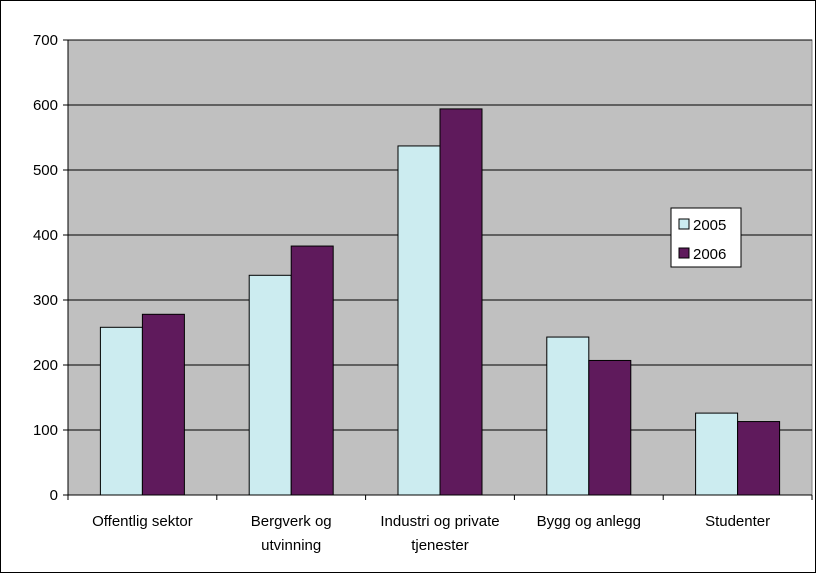 The height and width of the screenshot is (573, 816). What do you see at coordinates (45, 365) in the screenshot?
I see `y-tick-label: 200` at bounding box center [45, 365].